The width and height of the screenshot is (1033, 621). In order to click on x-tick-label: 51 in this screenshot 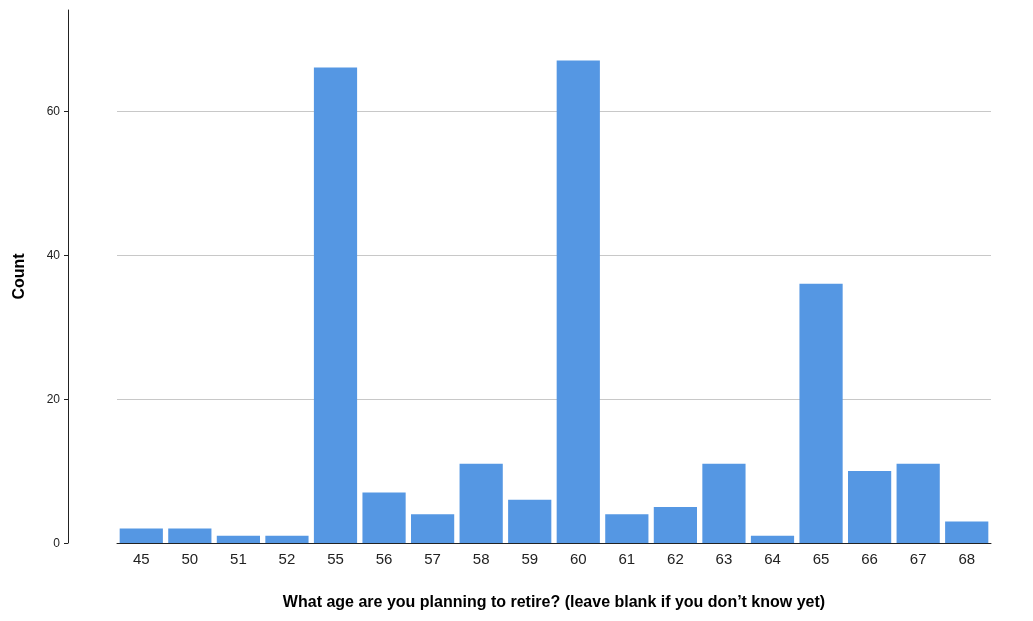, I will do `click(238, 558)`.